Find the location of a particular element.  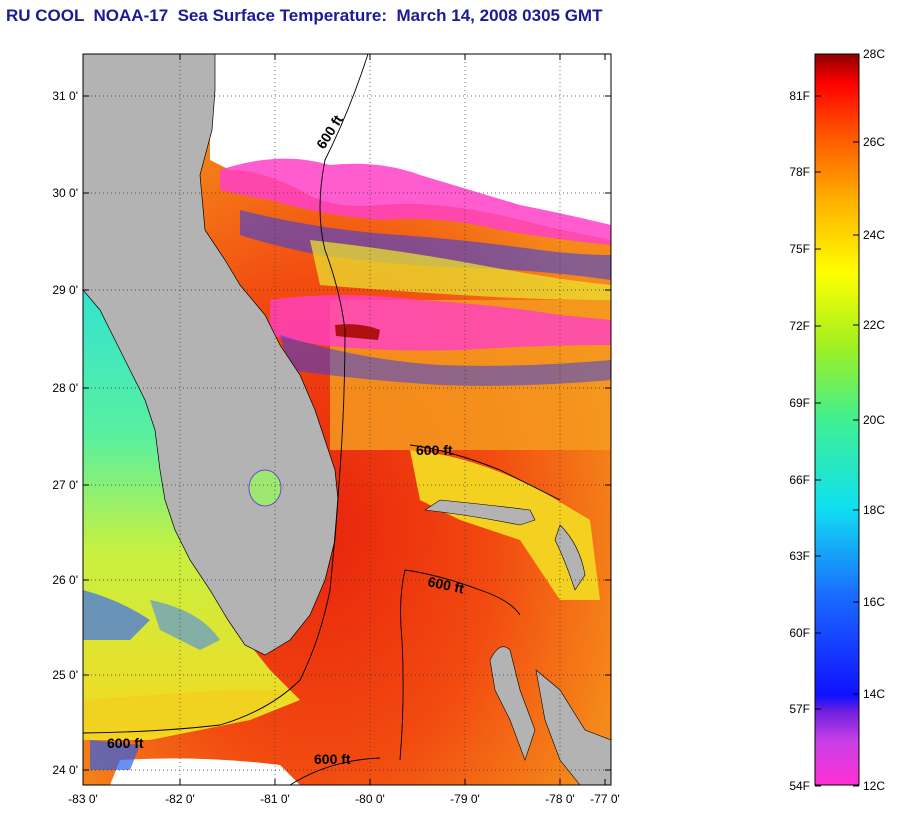

colorbar-c-label: 12C is located at coordinates (874, 786).